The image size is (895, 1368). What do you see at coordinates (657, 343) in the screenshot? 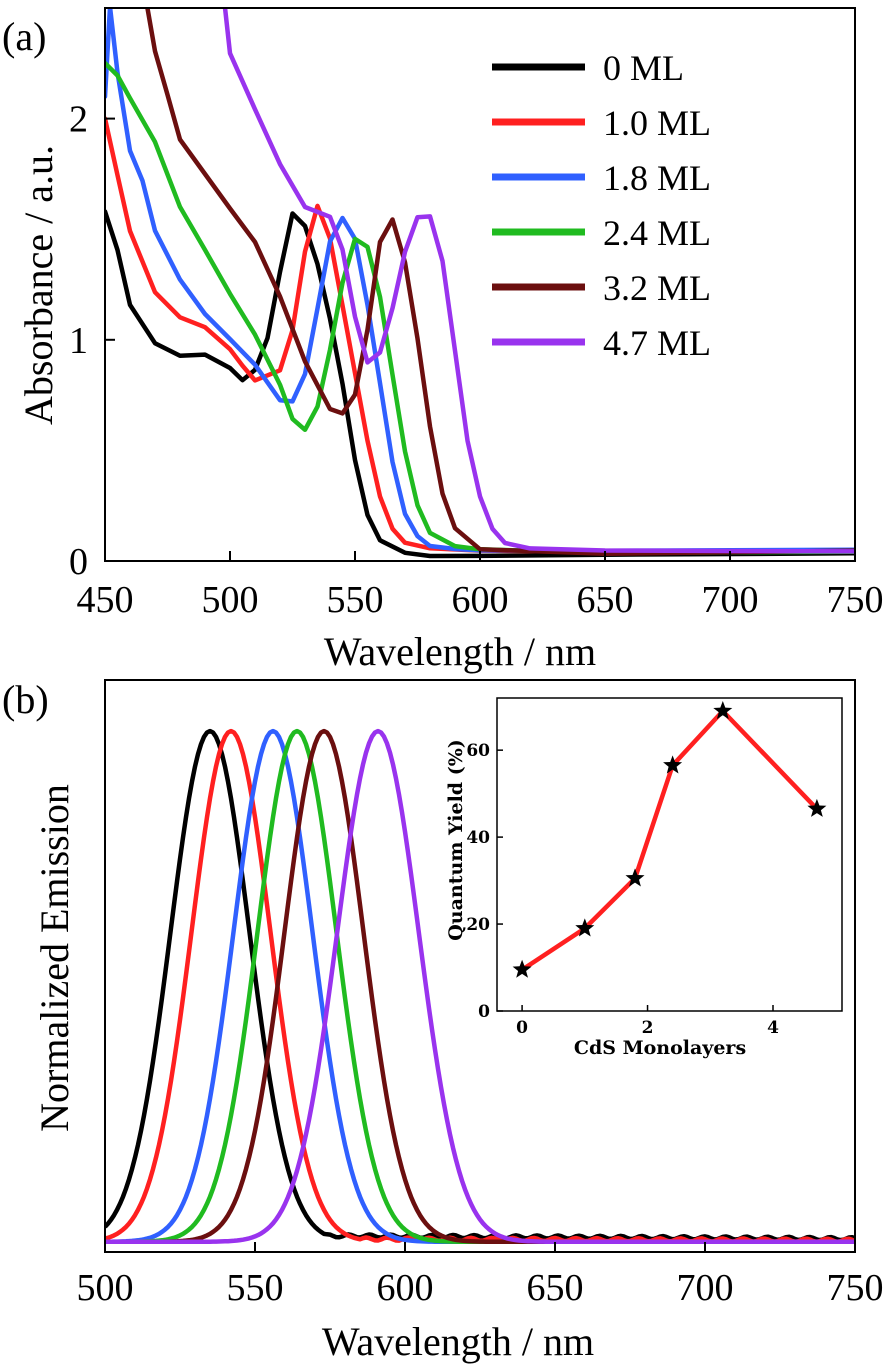
I see `legend-label-4-7-ml: 4.7 ML` at bounding box center [657, 343].